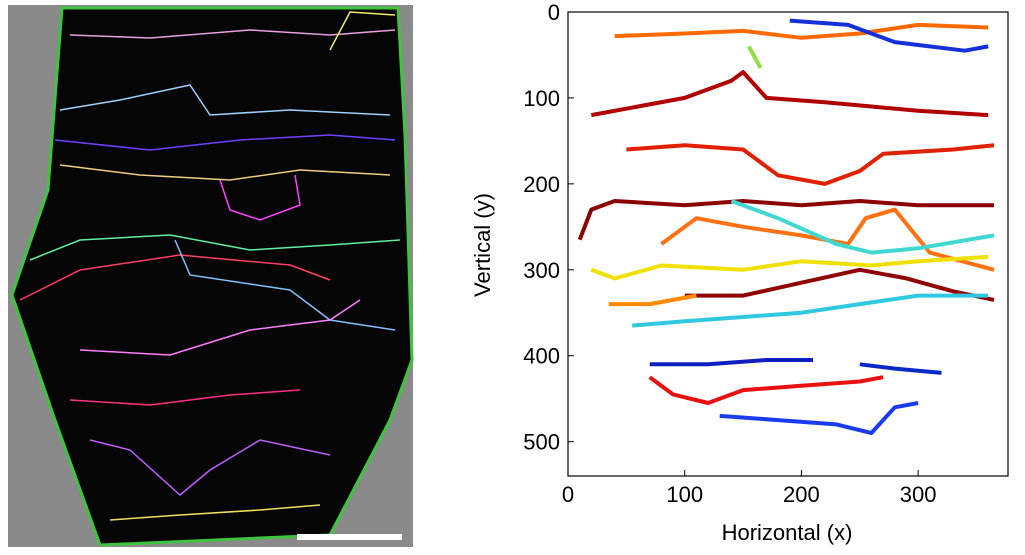 The image size is (1025, 555). Describe the element at coordinates (541, 98) in the screenshot. I see `y-tick-label: 100` at that location.